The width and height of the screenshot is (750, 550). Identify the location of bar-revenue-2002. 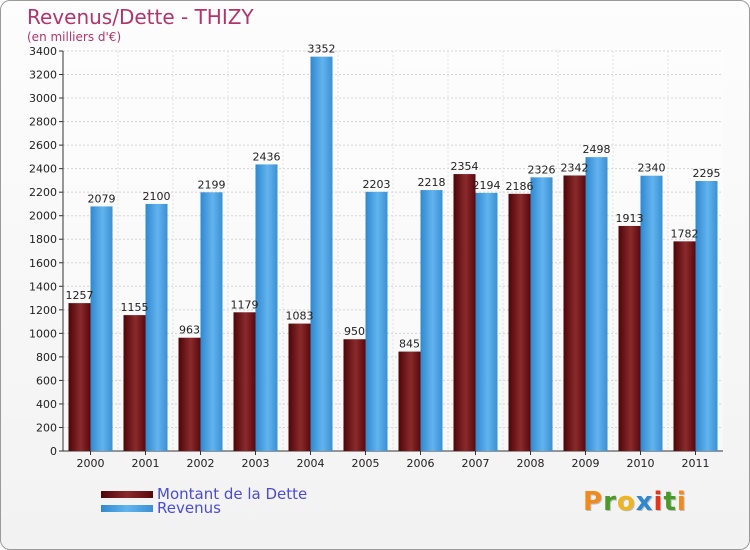
(211, 321).